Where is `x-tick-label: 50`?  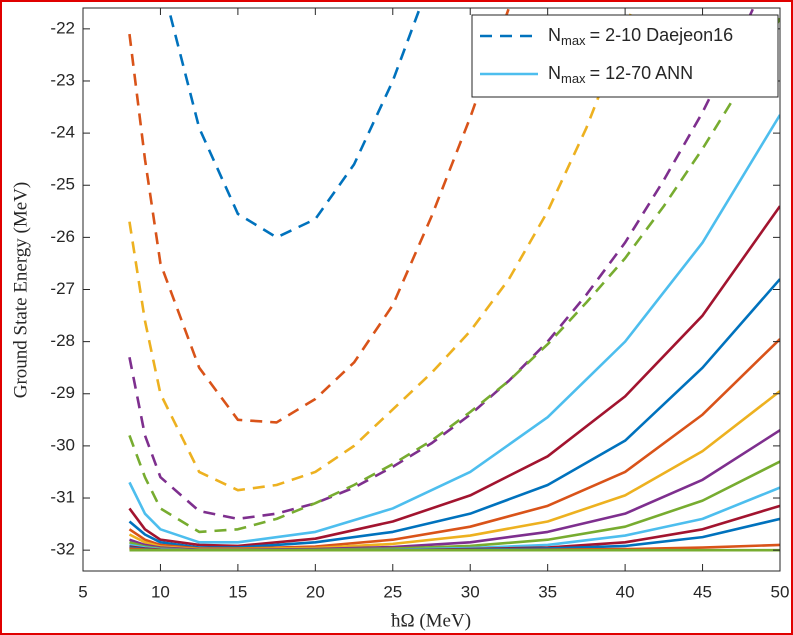 x-tick-label: 50 is located at coordinates (780, 591).